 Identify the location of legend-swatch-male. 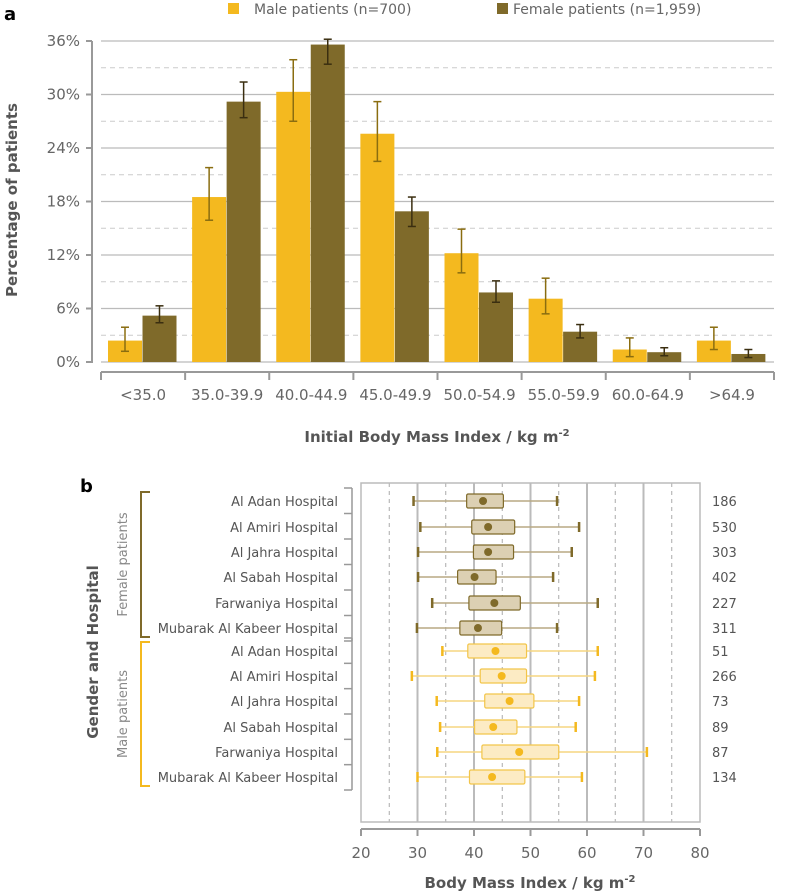
(233, 8).